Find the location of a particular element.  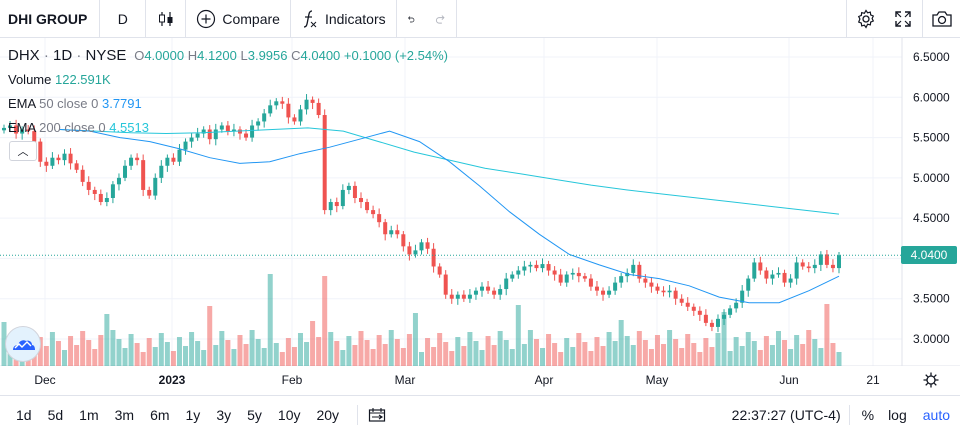

date-range-button is located at coordinates (377, 415).